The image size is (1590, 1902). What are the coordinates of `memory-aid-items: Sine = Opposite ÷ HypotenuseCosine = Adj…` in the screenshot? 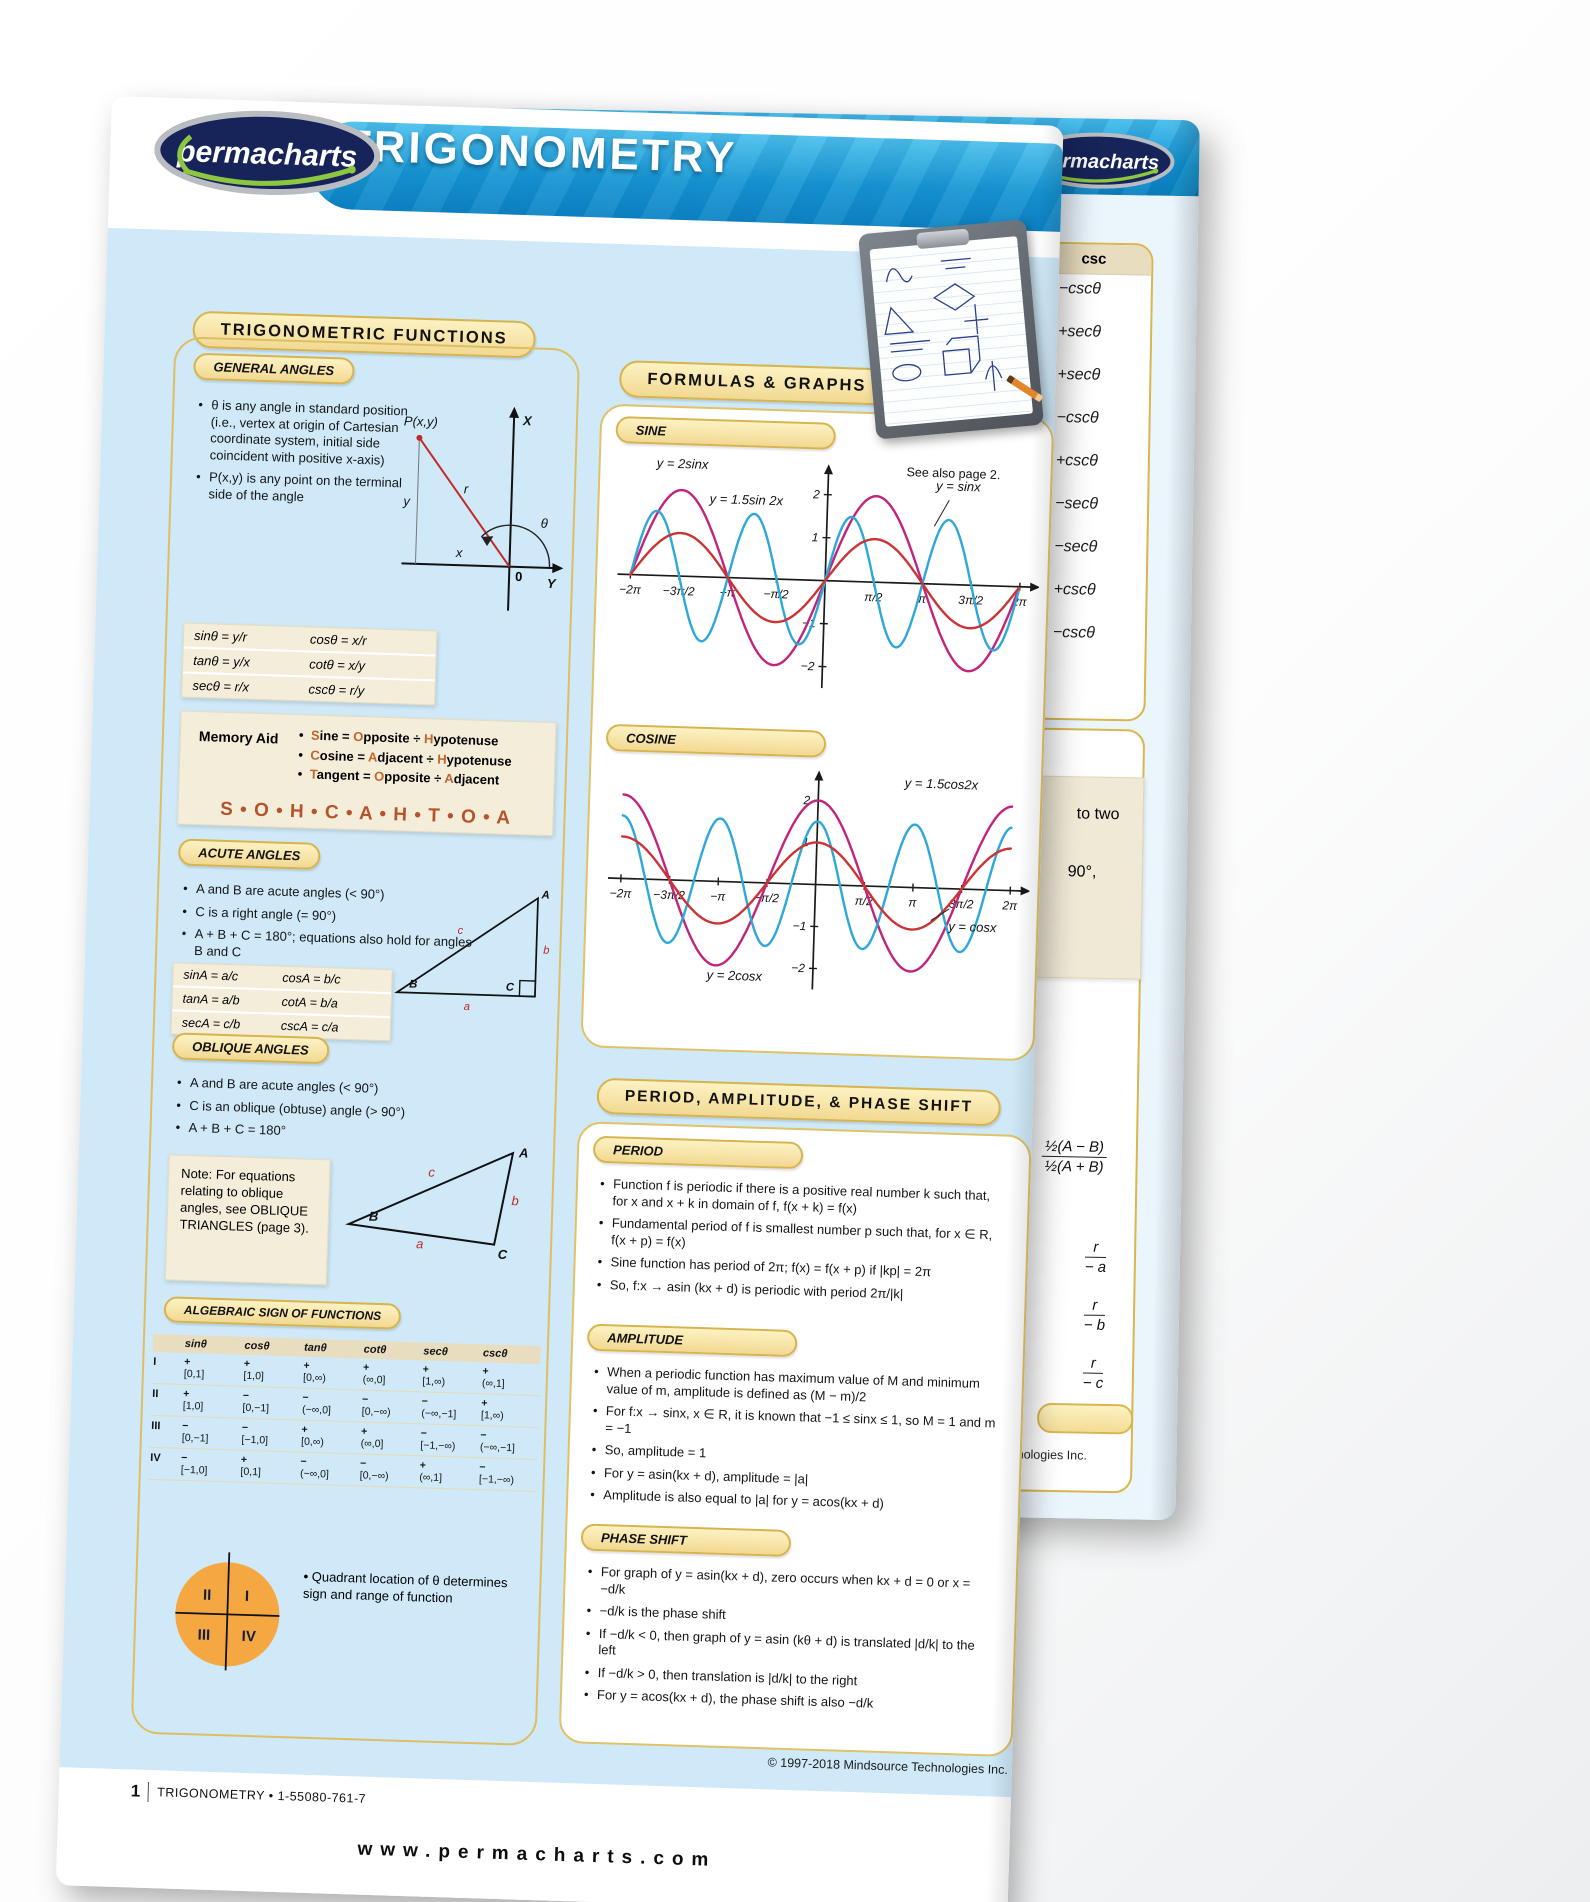 It's located at (404, 757).